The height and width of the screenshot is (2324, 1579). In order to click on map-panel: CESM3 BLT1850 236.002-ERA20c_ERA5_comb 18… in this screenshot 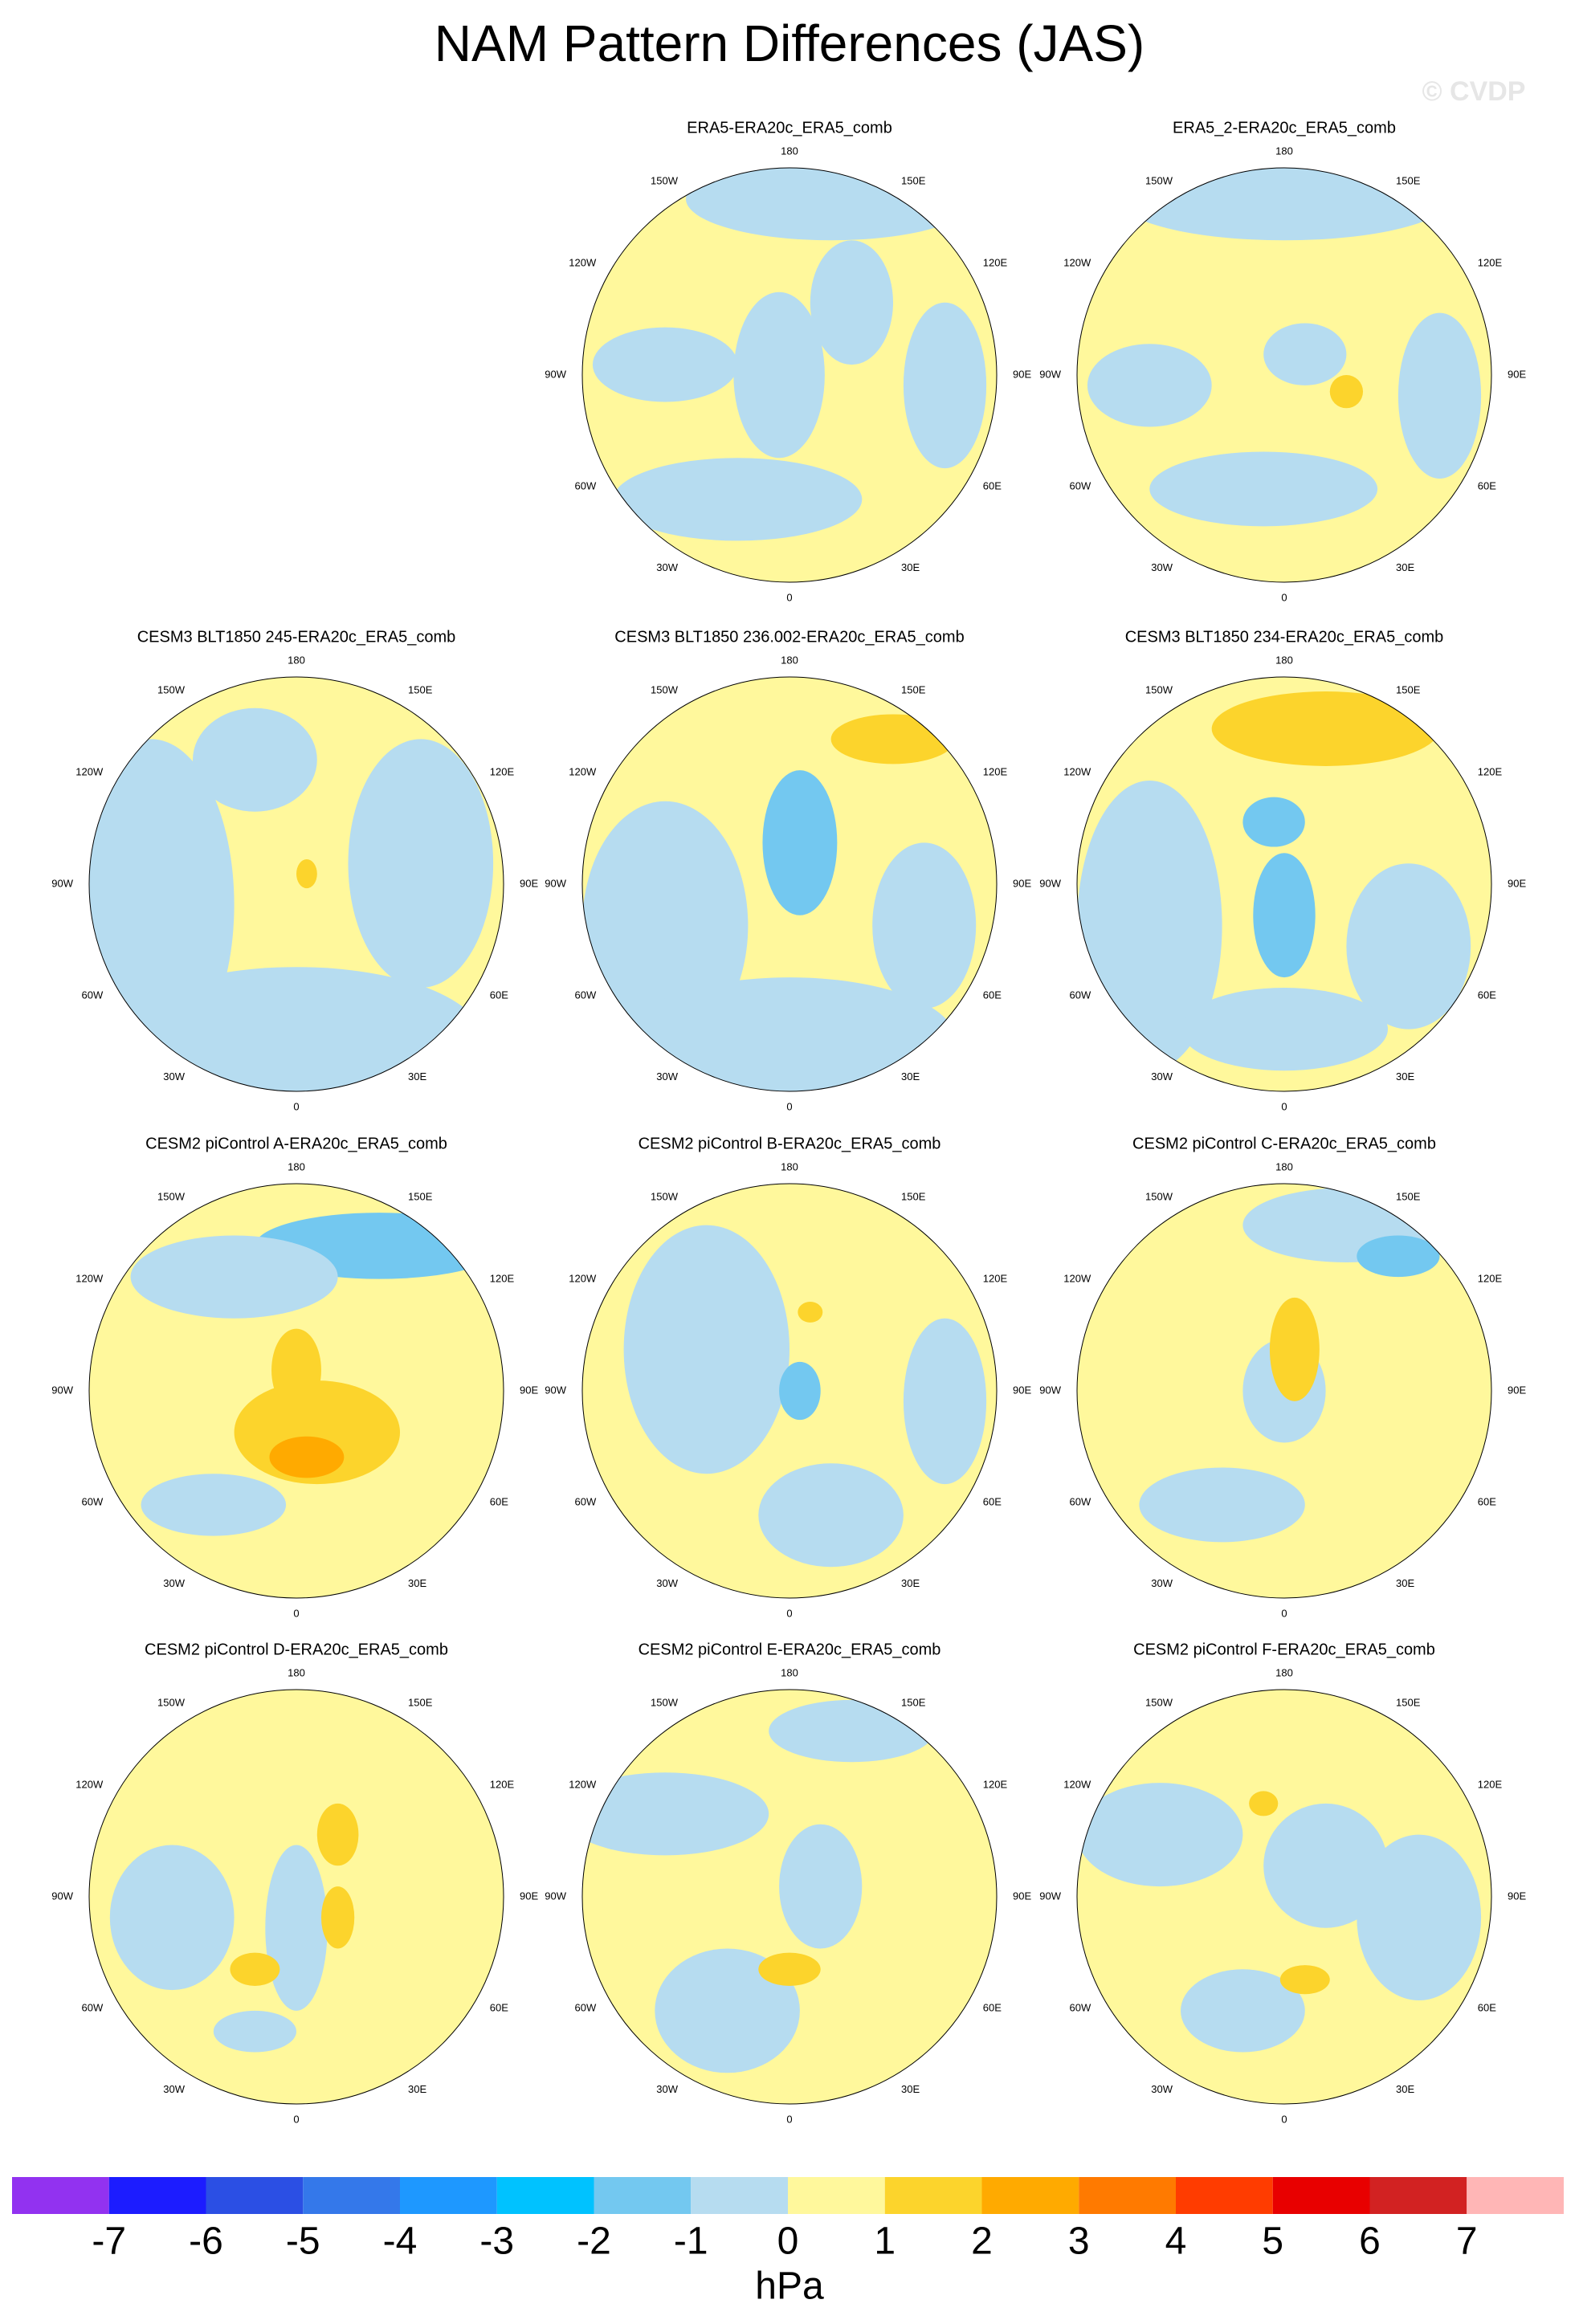, I will do `click(788, 870)`.